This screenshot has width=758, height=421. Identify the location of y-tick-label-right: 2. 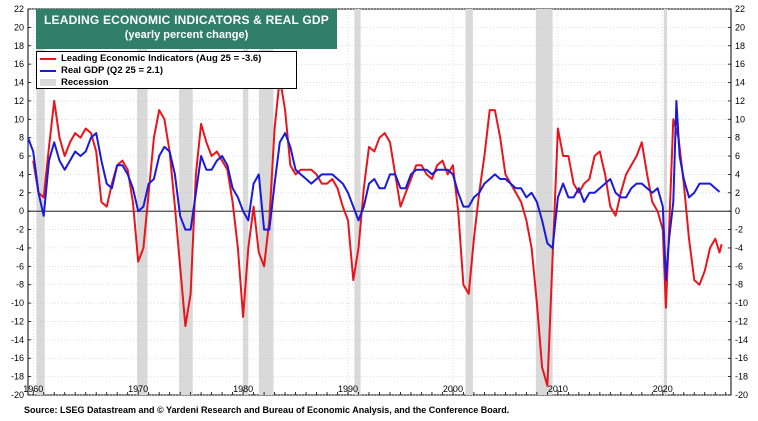
(737, 193).